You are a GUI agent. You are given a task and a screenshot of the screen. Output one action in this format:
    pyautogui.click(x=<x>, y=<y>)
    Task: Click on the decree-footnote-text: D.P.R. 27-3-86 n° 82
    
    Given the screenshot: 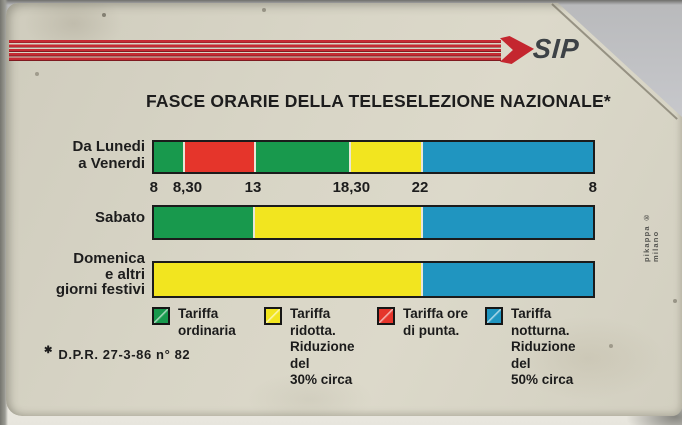 What is the action you would take?
    pyautogui.click(x=124, y=354)
    